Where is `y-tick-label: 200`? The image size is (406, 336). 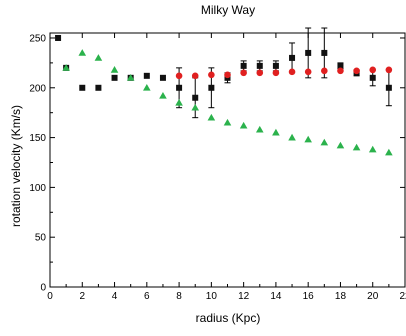
y-tick-label: 200 is located at coordinates (37, 88).